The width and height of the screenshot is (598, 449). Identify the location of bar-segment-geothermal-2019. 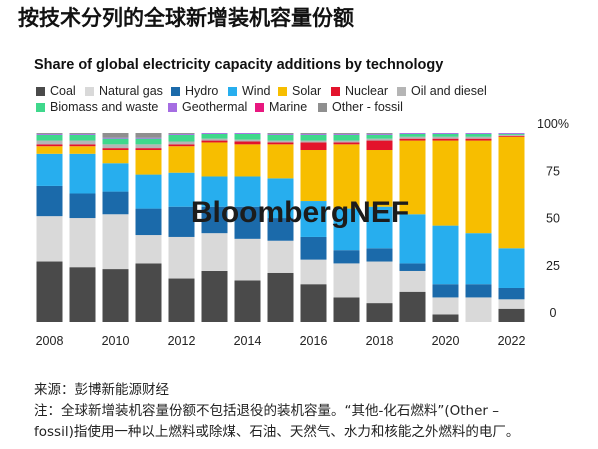
(412, 133).